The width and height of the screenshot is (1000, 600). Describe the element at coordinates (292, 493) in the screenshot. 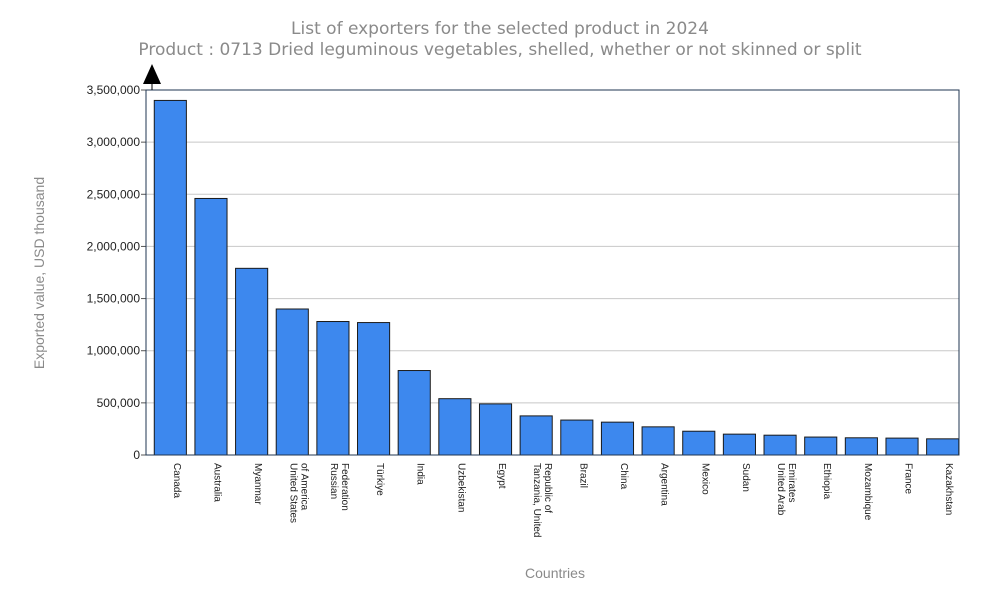

I see `x-tick-label-line: United States` at that location.